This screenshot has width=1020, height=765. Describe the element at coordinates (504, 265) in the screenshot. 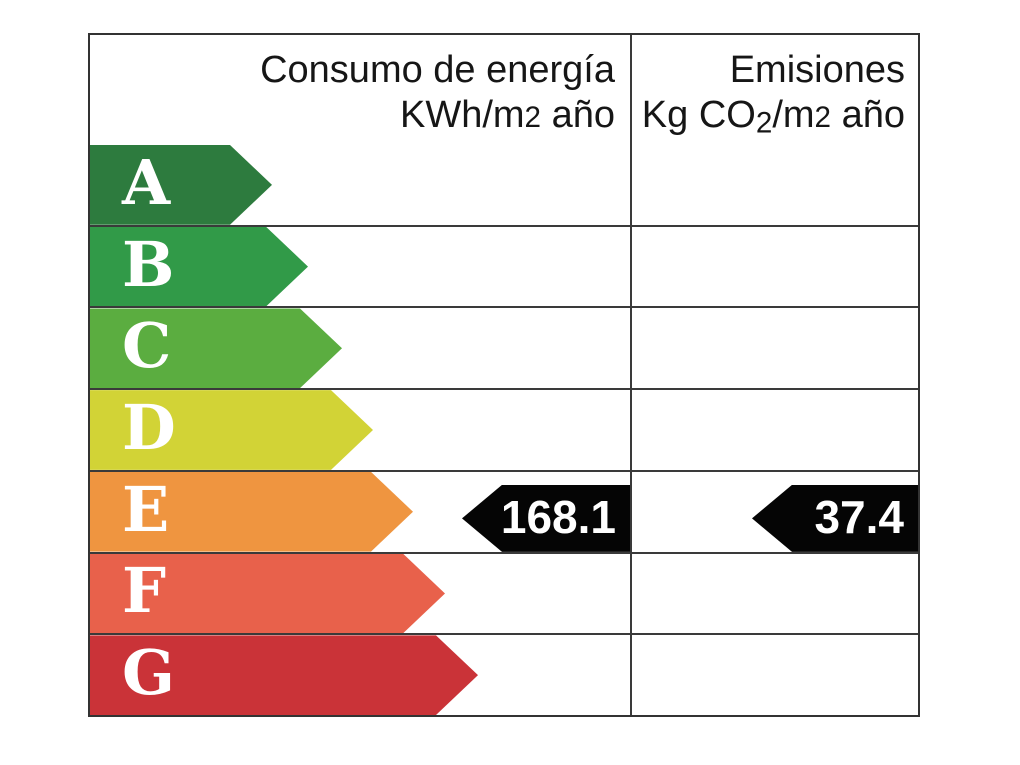

I see `rating-row-b: B` at that location.